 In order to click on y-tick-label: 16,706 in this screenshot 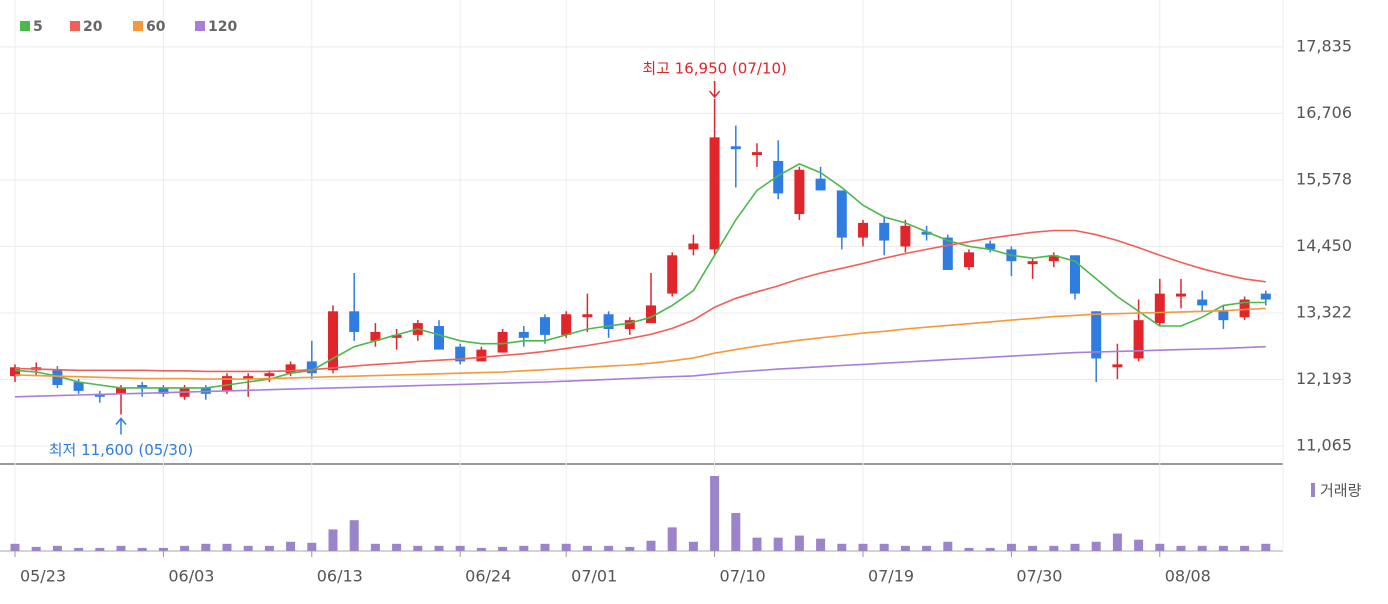, I will do `click(1324, 112)`.